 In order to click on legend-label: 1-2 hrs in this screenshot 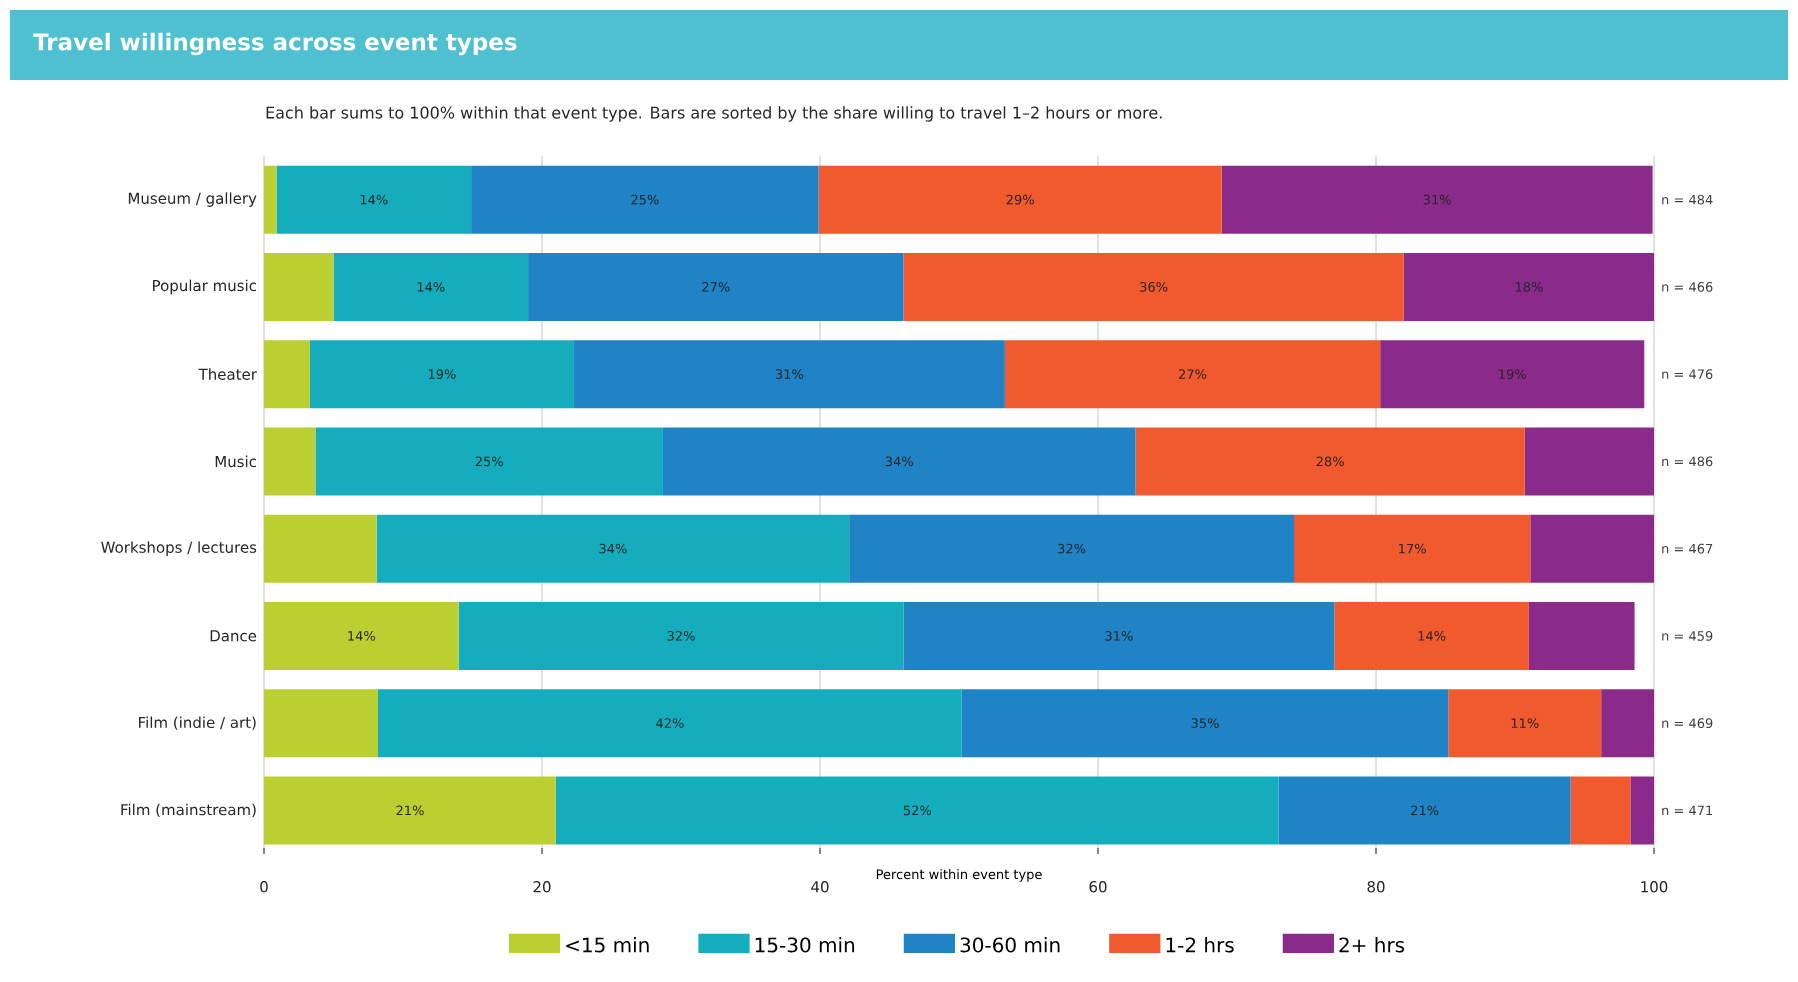, I will do `click(1200, 945)`.